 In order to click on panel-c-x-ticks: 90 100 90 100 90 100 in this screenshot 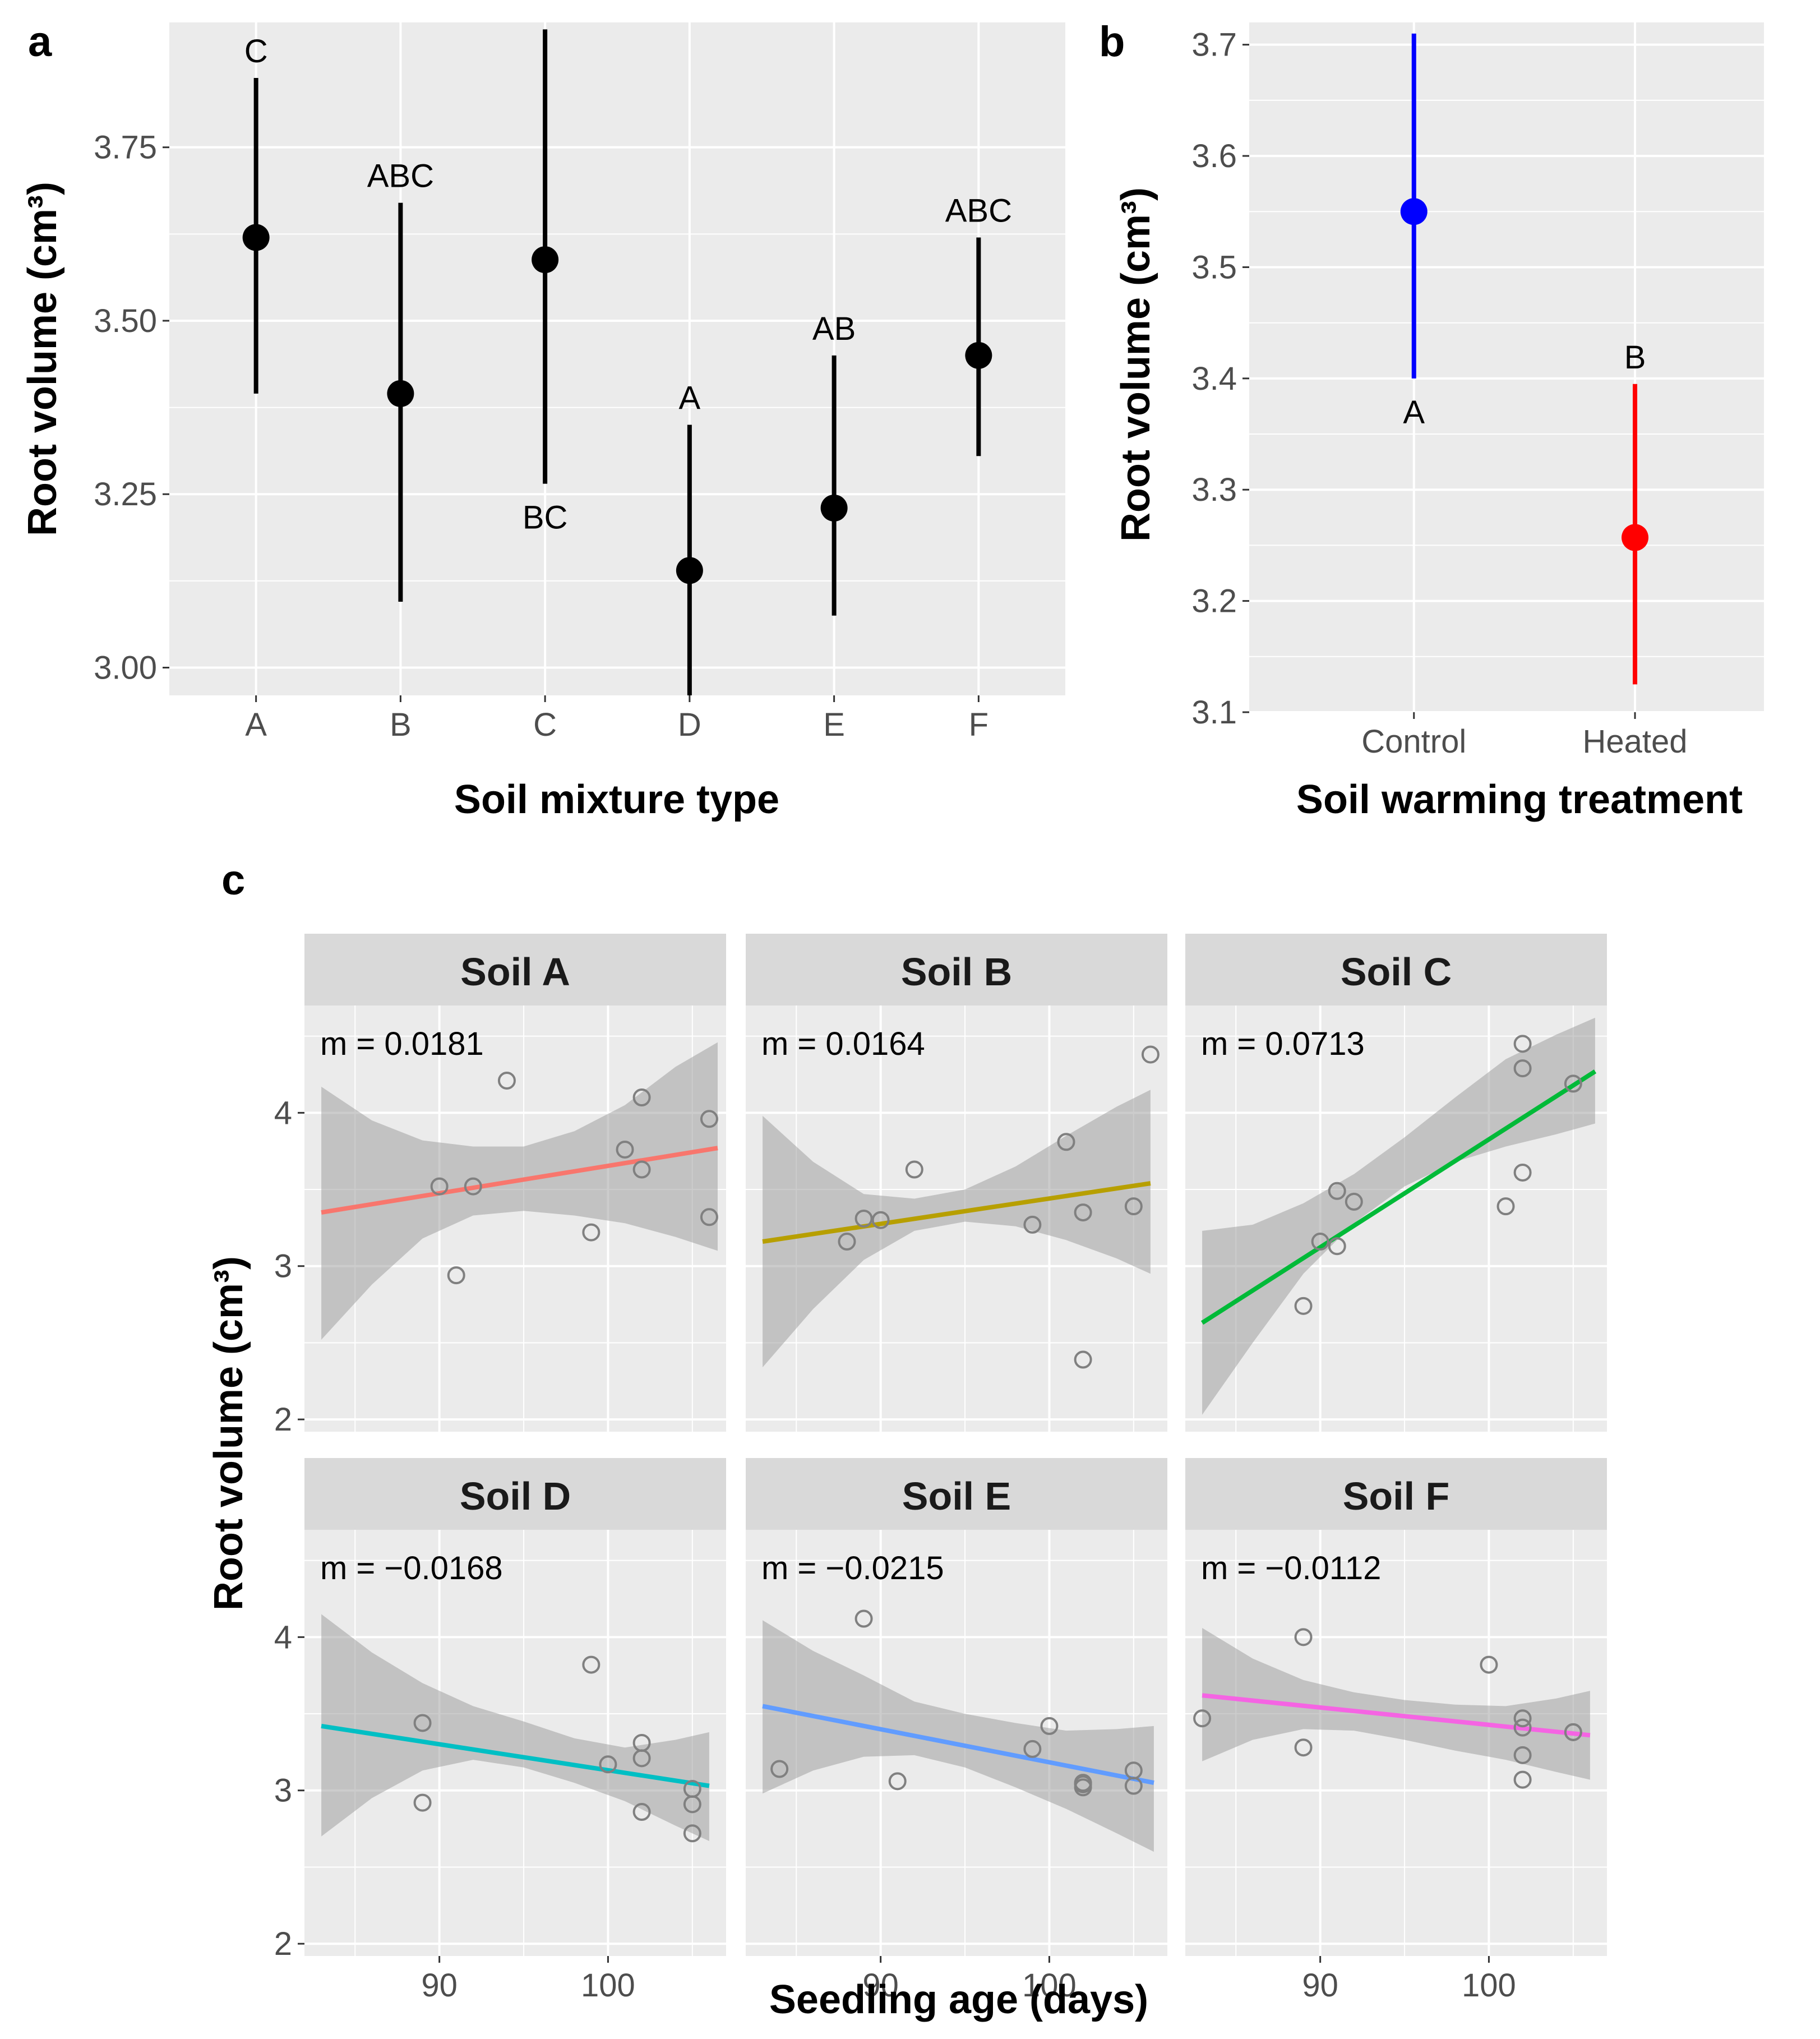, I will do `click(969, 1980)`.